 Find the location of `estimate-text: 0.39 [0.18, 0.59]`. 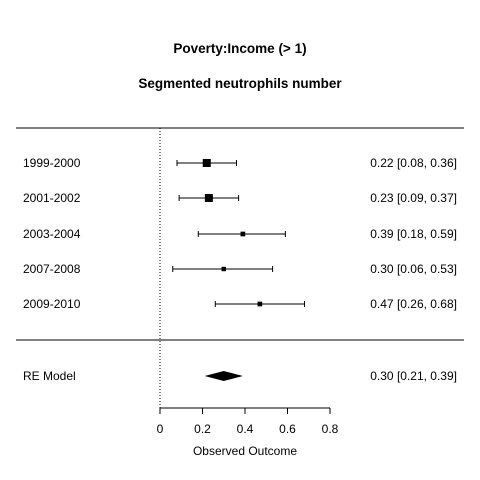

estimate-text: 0.39 [0.18, 0.59] is located at coordinates (413, 234).